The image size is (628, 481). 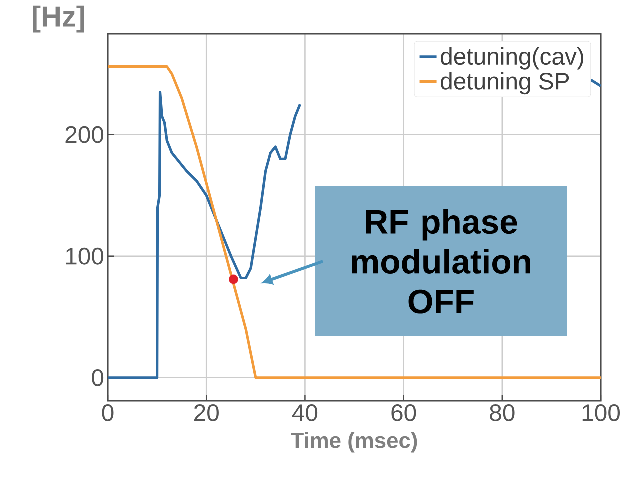 I want to click on x-tick-label: 100, so click(x=601, y=413).